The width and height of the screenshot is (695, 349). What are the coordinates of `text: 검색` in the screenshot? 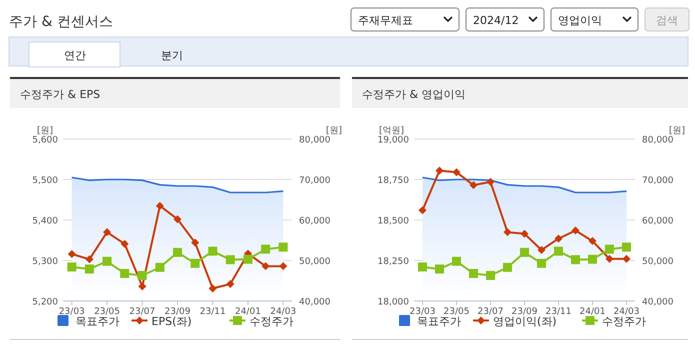 It's located at (667, 20).